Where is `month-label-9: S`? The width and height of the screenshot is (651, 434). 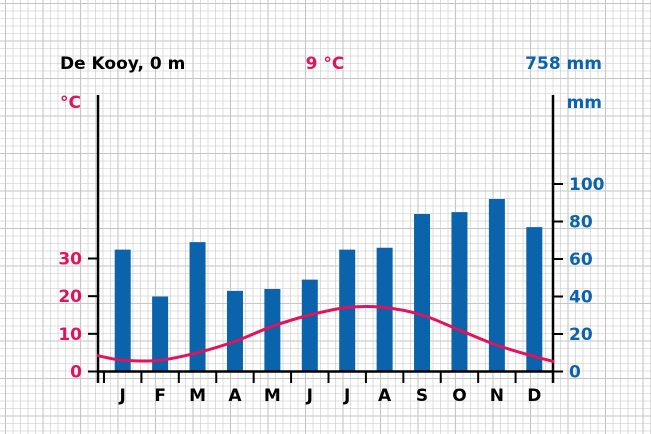 month-label-9: S is located at coordinates (422, 396).